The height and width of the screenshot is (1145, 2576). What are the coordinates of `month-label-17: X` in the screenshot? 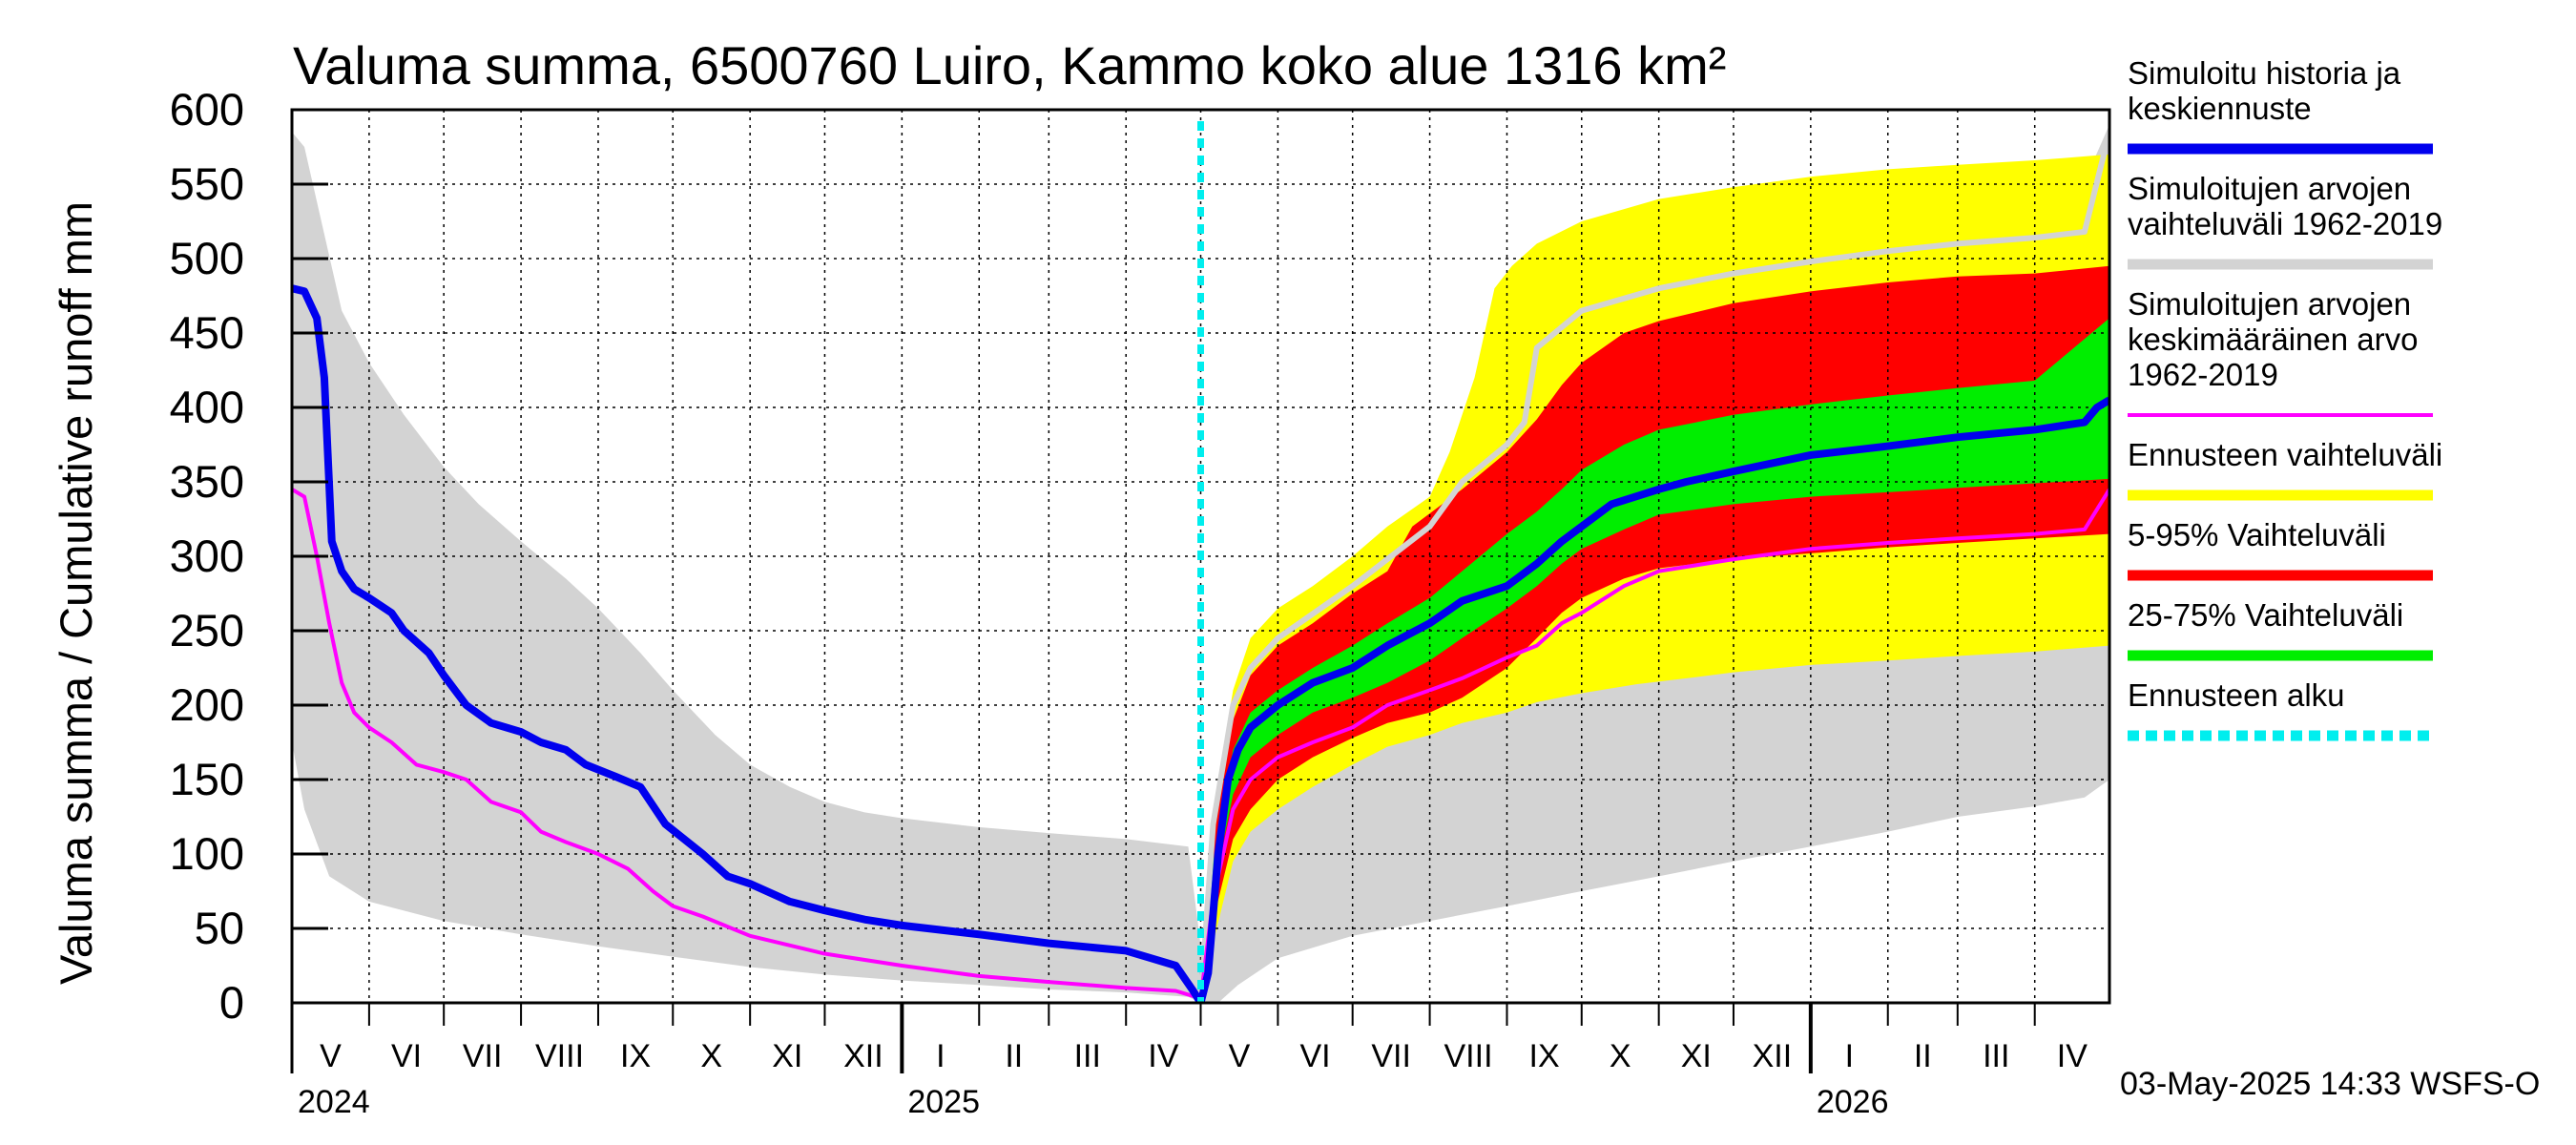 It's located at (1620, 1056).